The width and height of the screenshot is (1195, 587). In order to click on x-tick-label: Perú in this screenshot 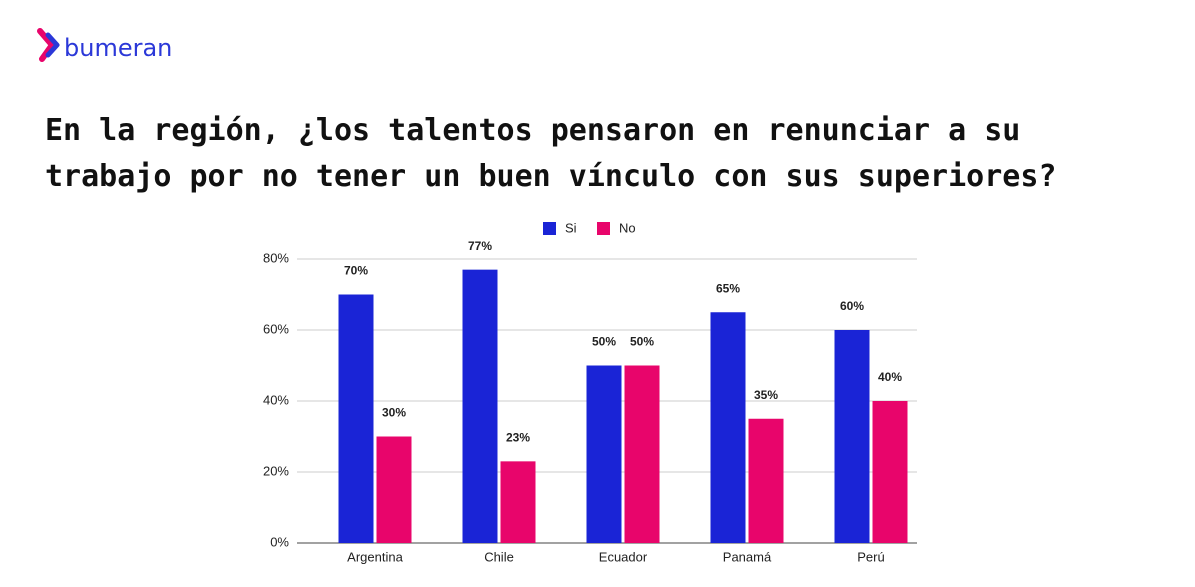, I will do `click(870, 556)`.